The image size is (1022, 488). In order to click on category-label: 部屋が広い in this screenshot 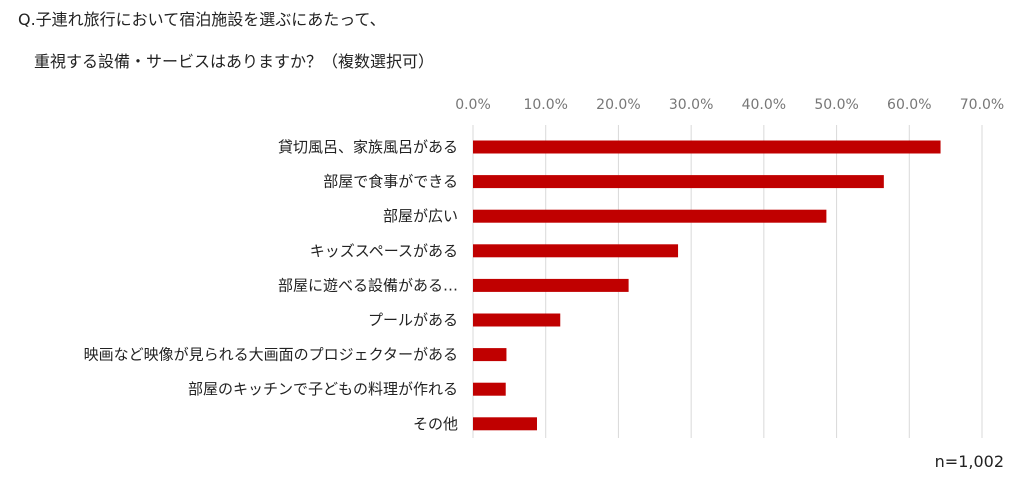, I will do `click(420, 216)`.